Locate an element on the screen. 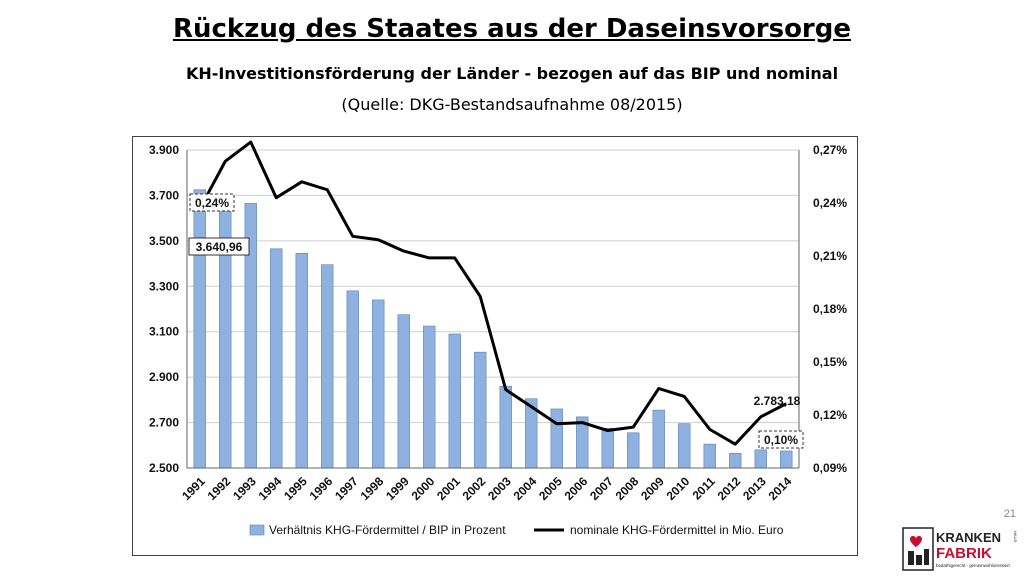 This screenshot has height=576, width=1024. y-right-tick-label: 0,27% is located at coordinates (830, 150).